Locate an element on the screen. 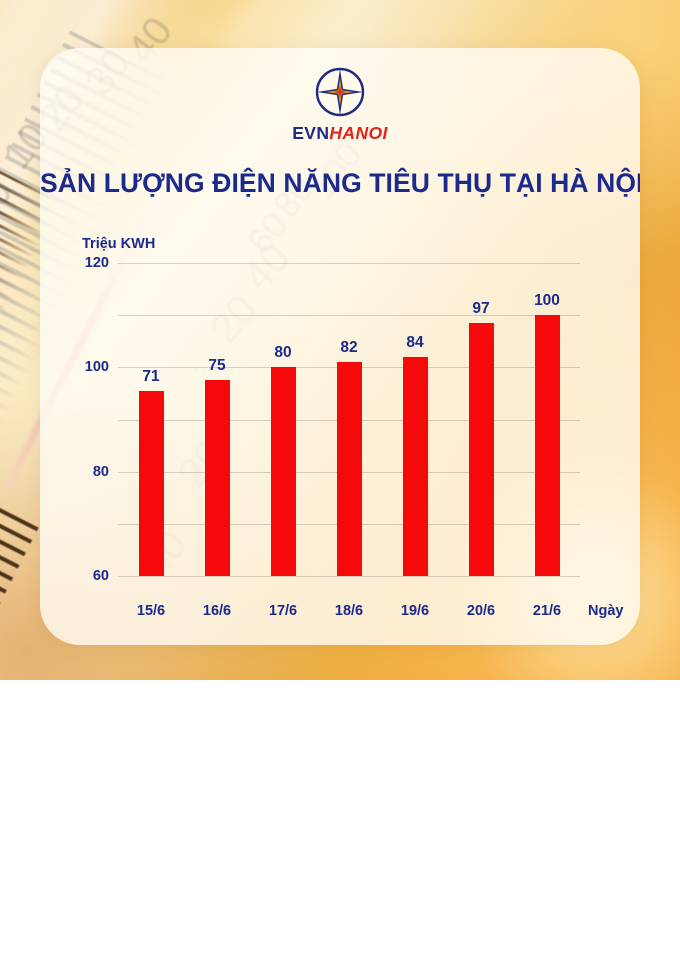 The width and height of the screenshot is (680, 976). bar-cell: 80 is located at coordinates (283, 419).